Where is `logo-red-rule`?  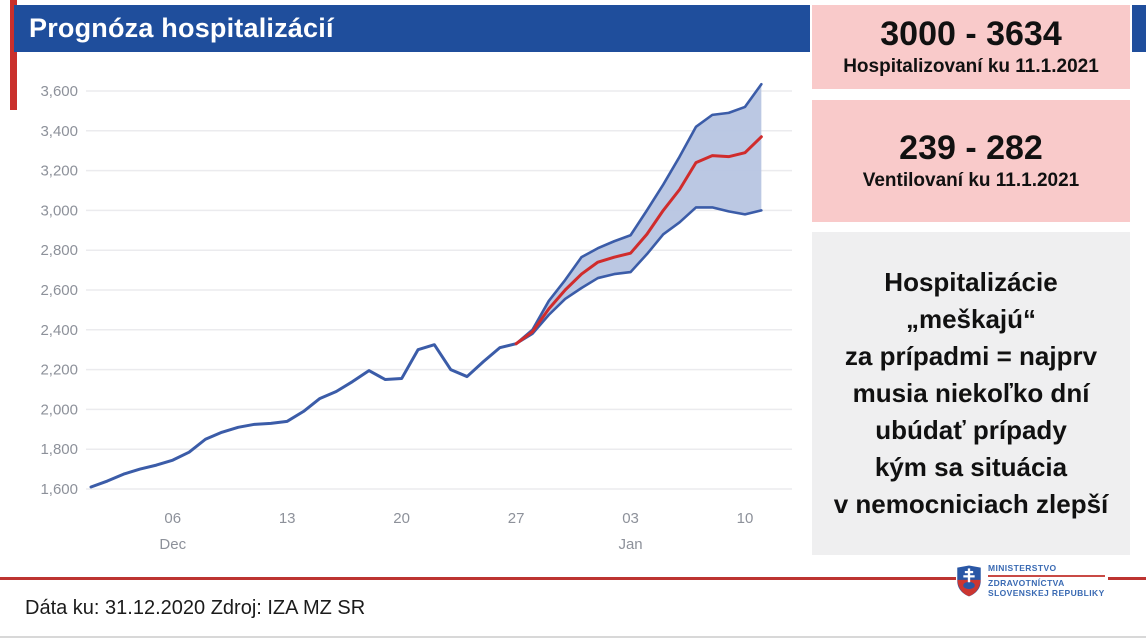
logo-red-rule is located at coordinates (1046, 575).